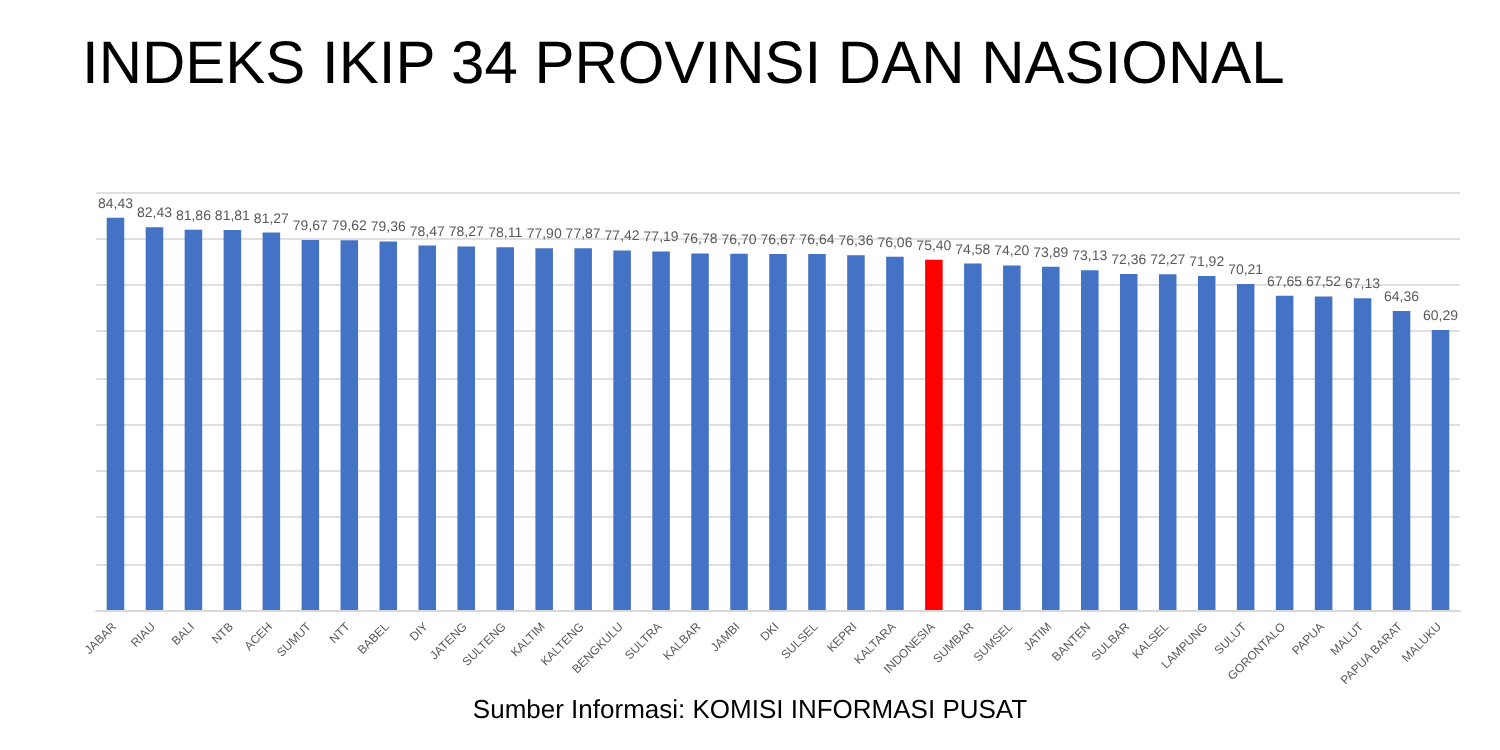 This screenshot has height=750, width=1500. I want to click on chart-title: INDEKS IKIP 34 PROVINSI DAN NASIONAL, so click(683, 64).